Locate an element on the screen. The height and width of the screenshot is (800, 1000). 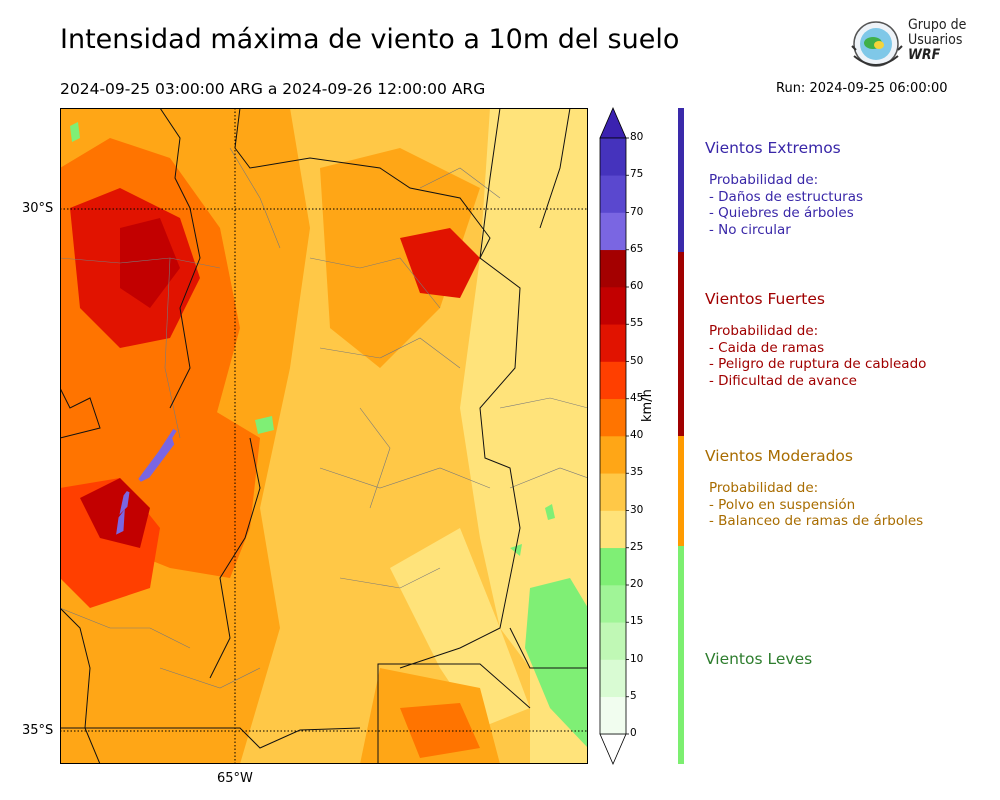
colorbar-tick-label: 40 is located at coordinates (637, 435).